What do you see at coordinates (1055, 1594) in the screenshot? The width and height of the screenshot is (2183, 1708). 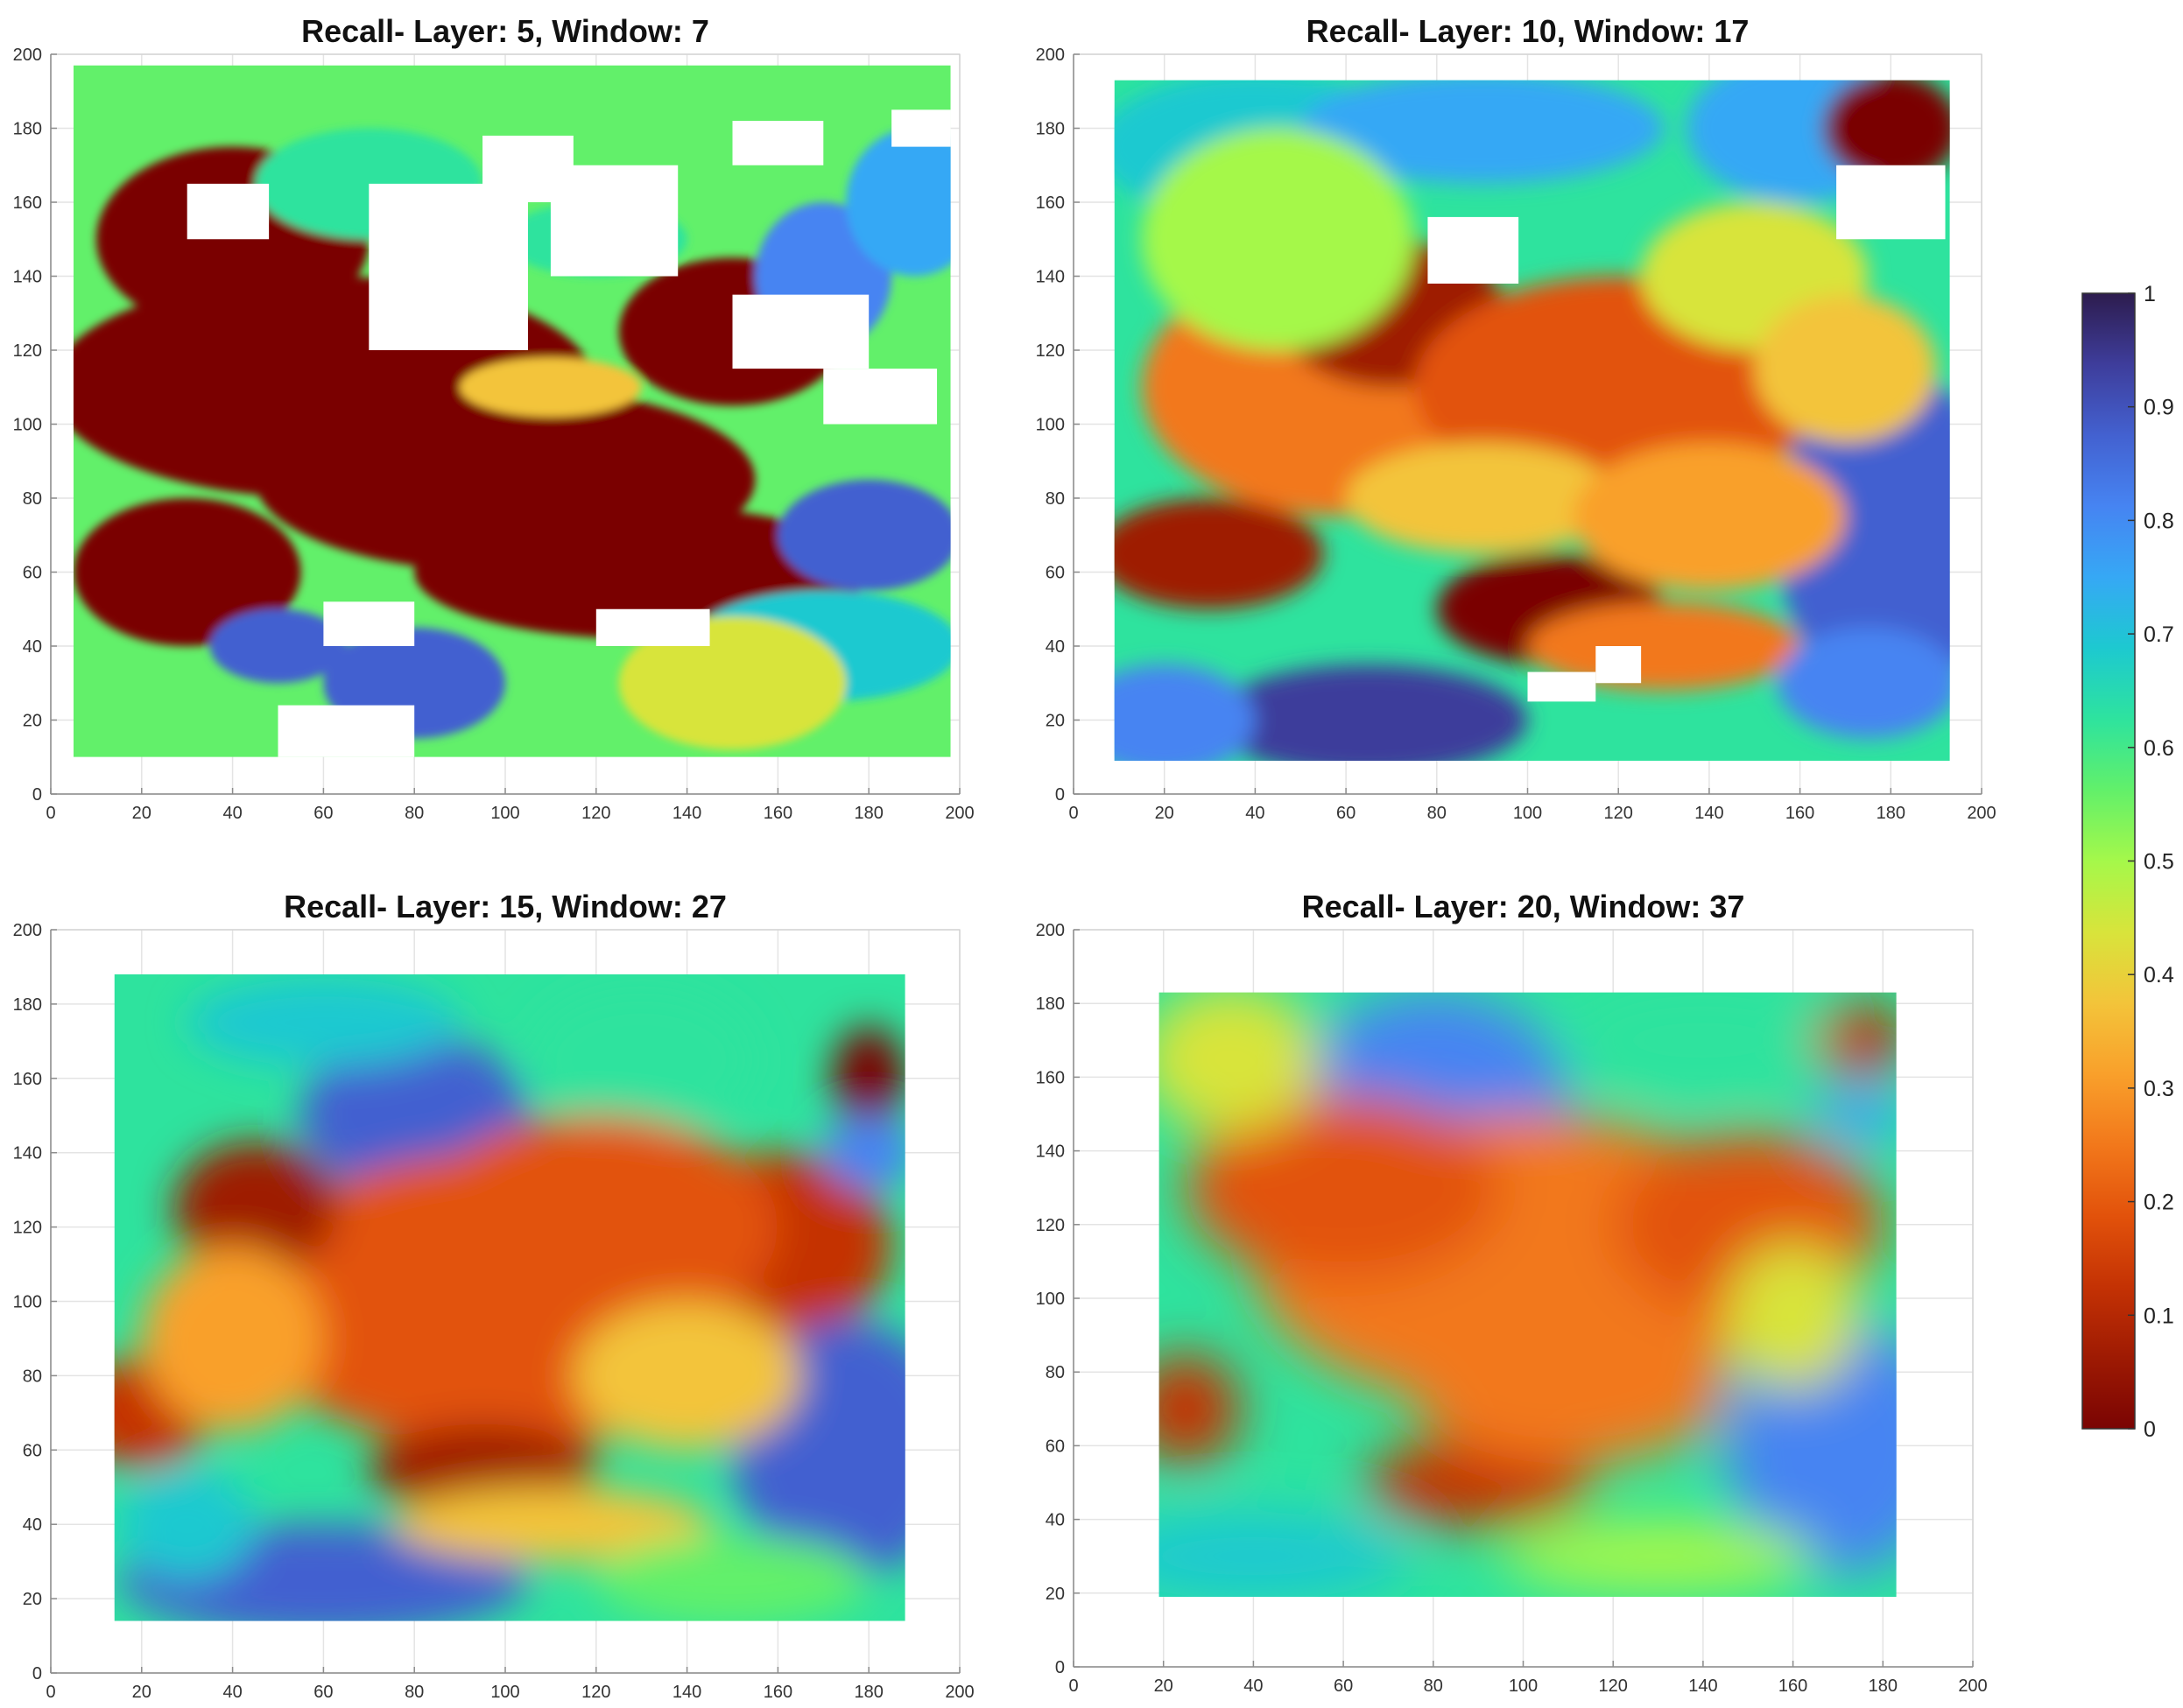 I see `y-tick-label: 20` at bounding box center [1055, 1594].